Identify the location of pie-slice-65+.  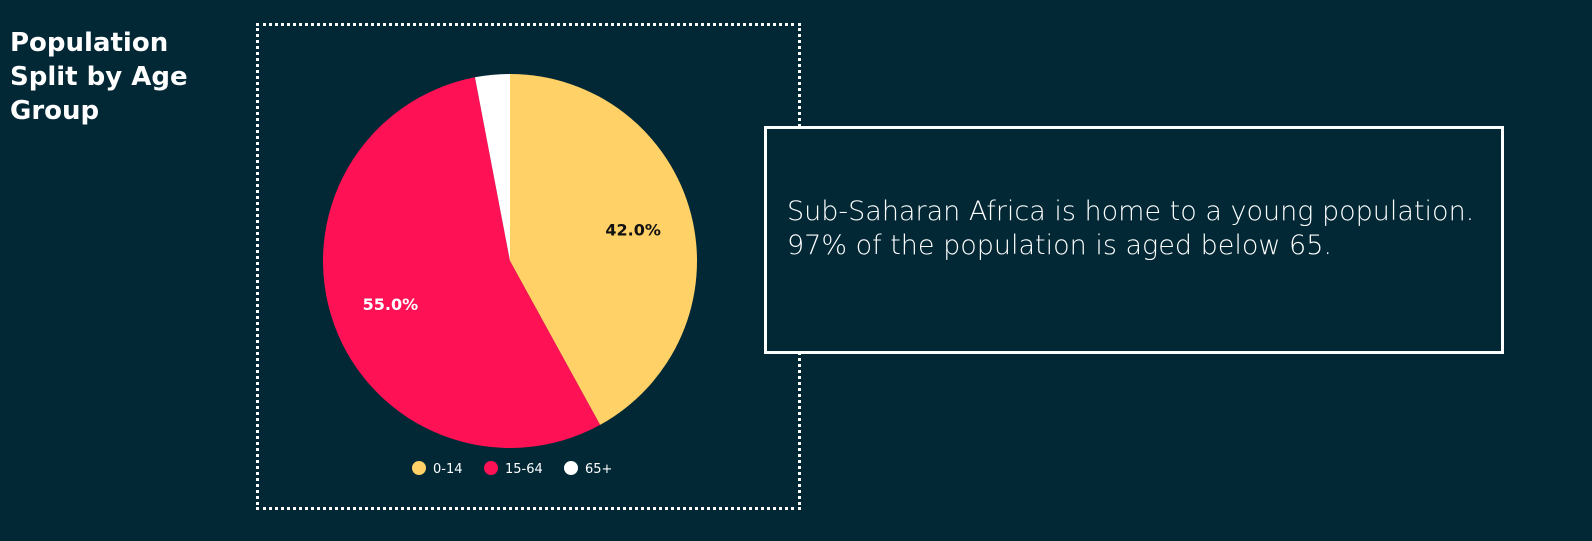
(492, 167).